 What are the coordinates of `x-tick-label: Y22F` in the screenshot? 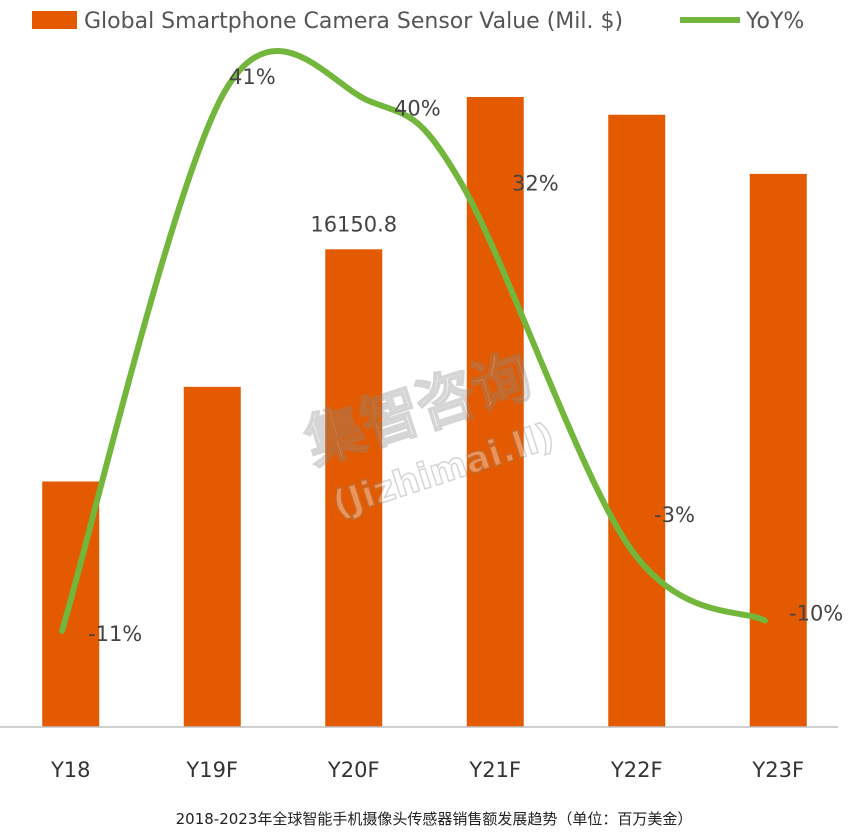 It's located at (636, 770).